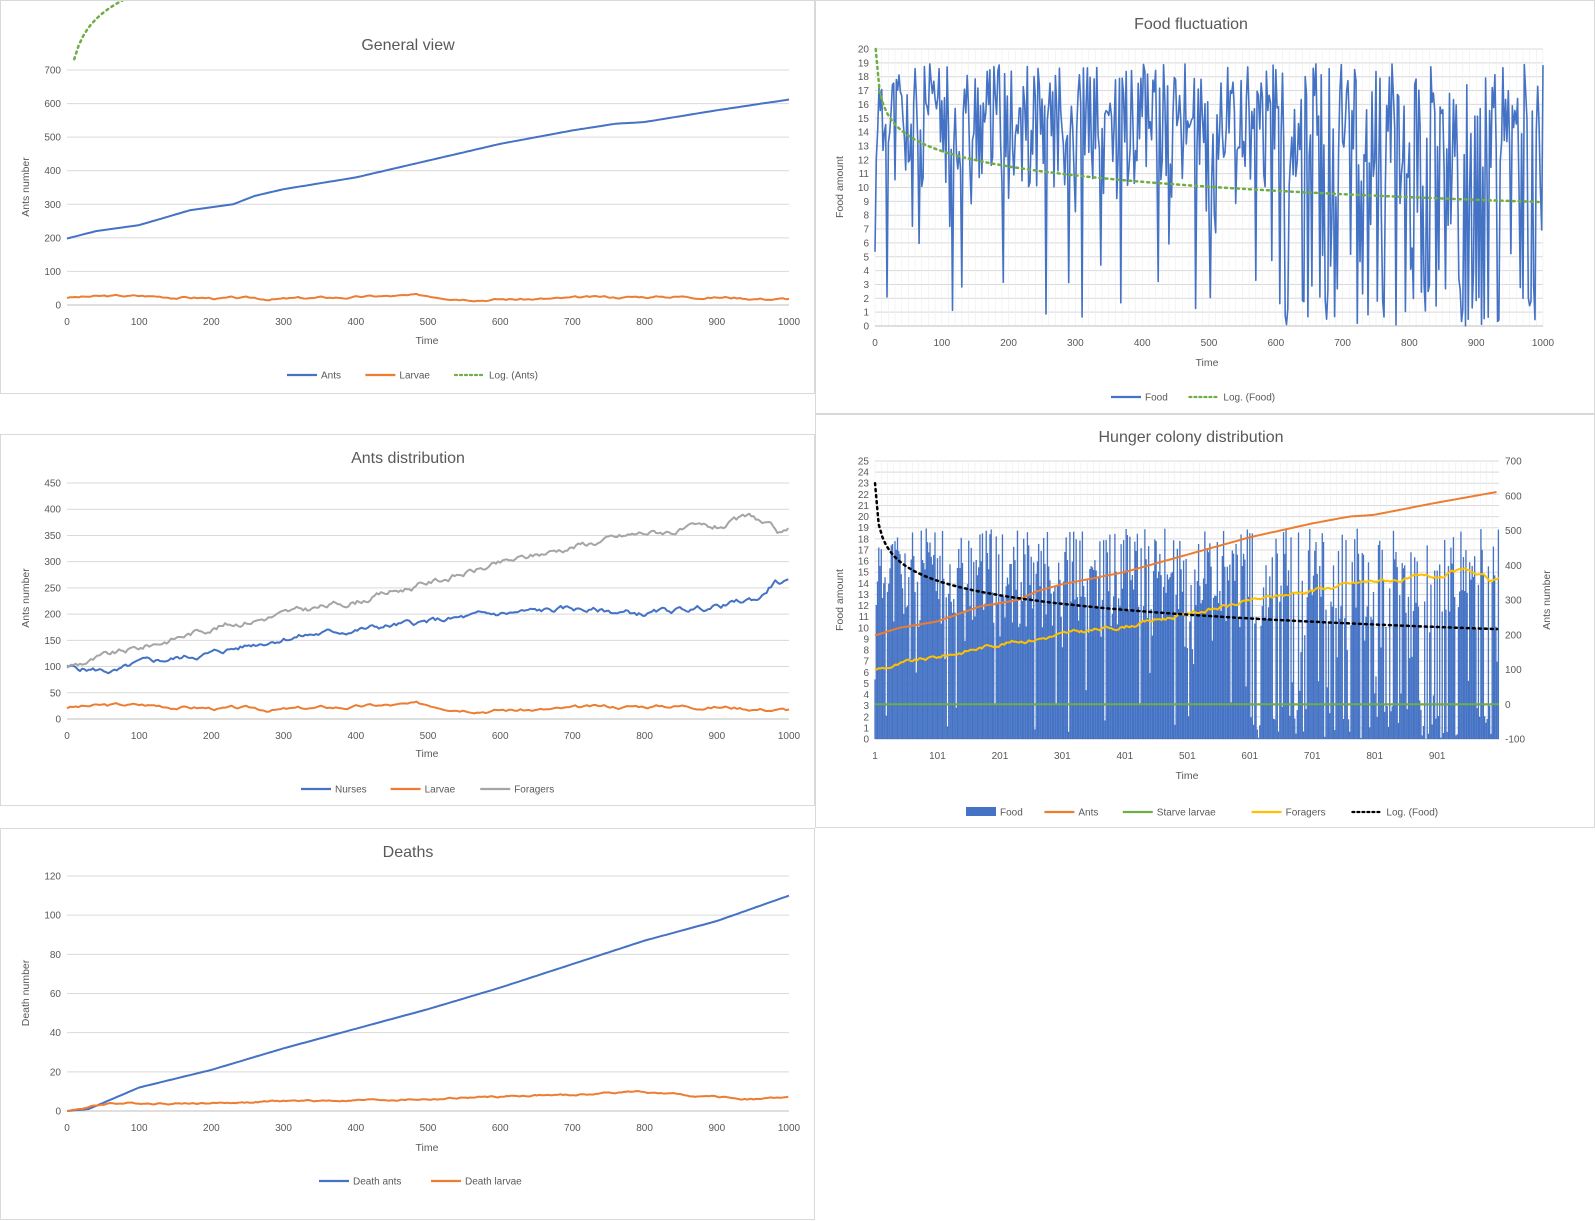 This screenshot has height=1221, width=1595. Describe the element at coordinates (789, 736) in the screenshot. I see `x-tick-label: 1000` at that location.